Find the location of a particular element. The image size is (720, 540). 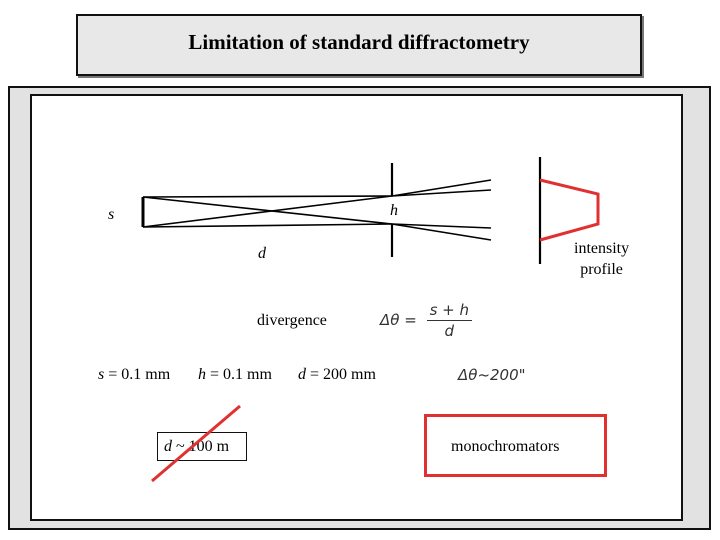

formula-denominator: d is located at coordinates (449, 331).